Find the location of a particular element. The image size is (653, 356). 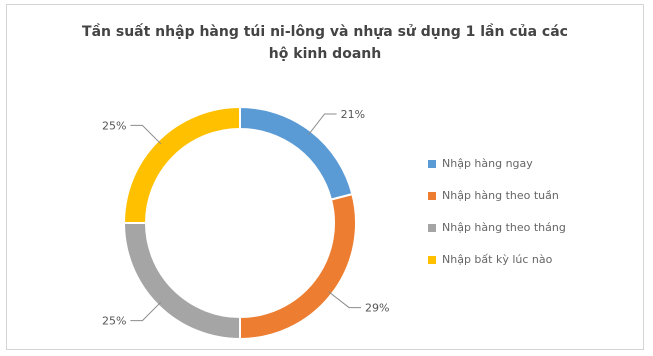

legend-label-3: Nhập hàng theo tháng is located at coordinates (504, 227).